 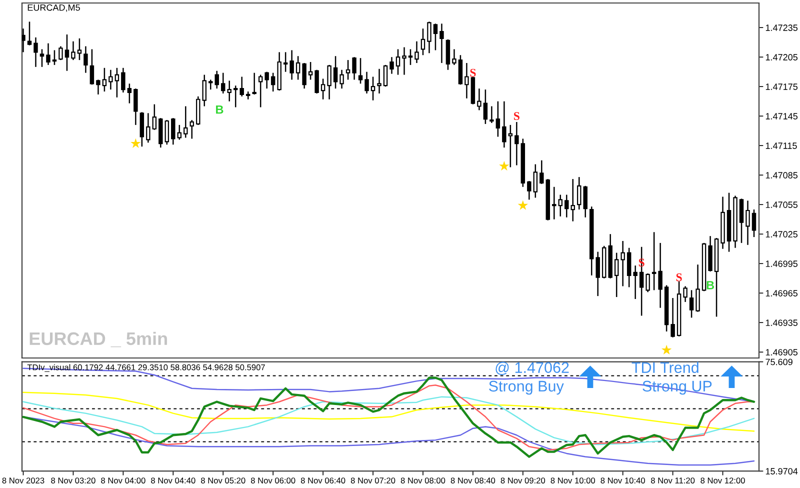 What do you see at coordinates (388, 421) in the screenshot?
I see `line-series` at bounding box center [388, 421].